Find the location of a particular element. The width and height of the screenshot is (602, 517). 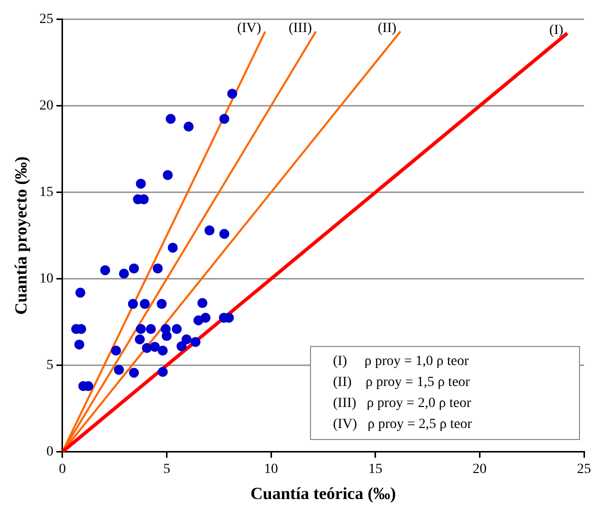

x-axis-title: Cuantía teórica (‰) is located at coordinates (323, 494).